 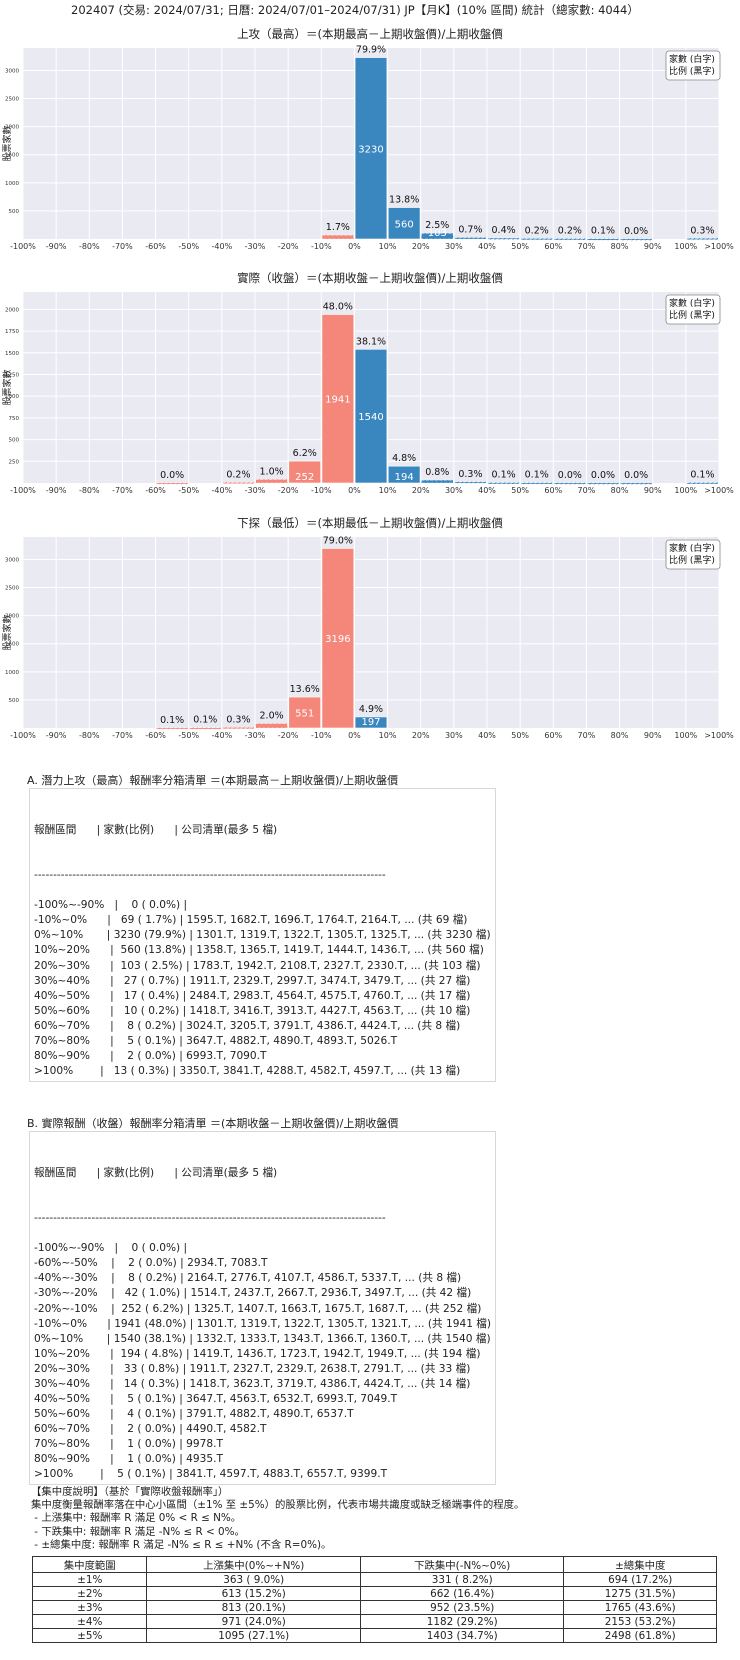 What do you see at coordinates (338, 540) in the screenshot?
I see `bar-pct-label: 79.0%` at bounding box center [338, 540].